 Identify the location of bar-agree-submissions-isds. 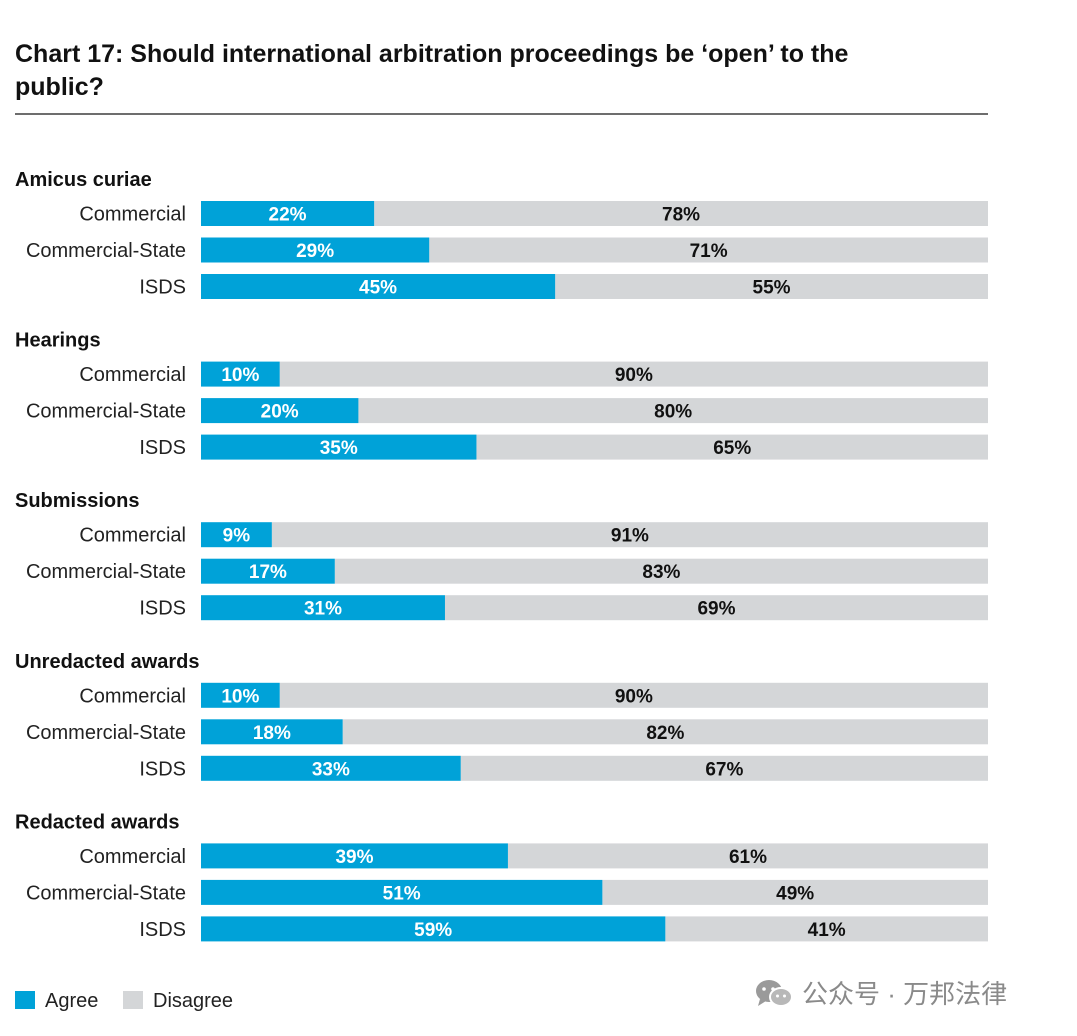
(323, 608).